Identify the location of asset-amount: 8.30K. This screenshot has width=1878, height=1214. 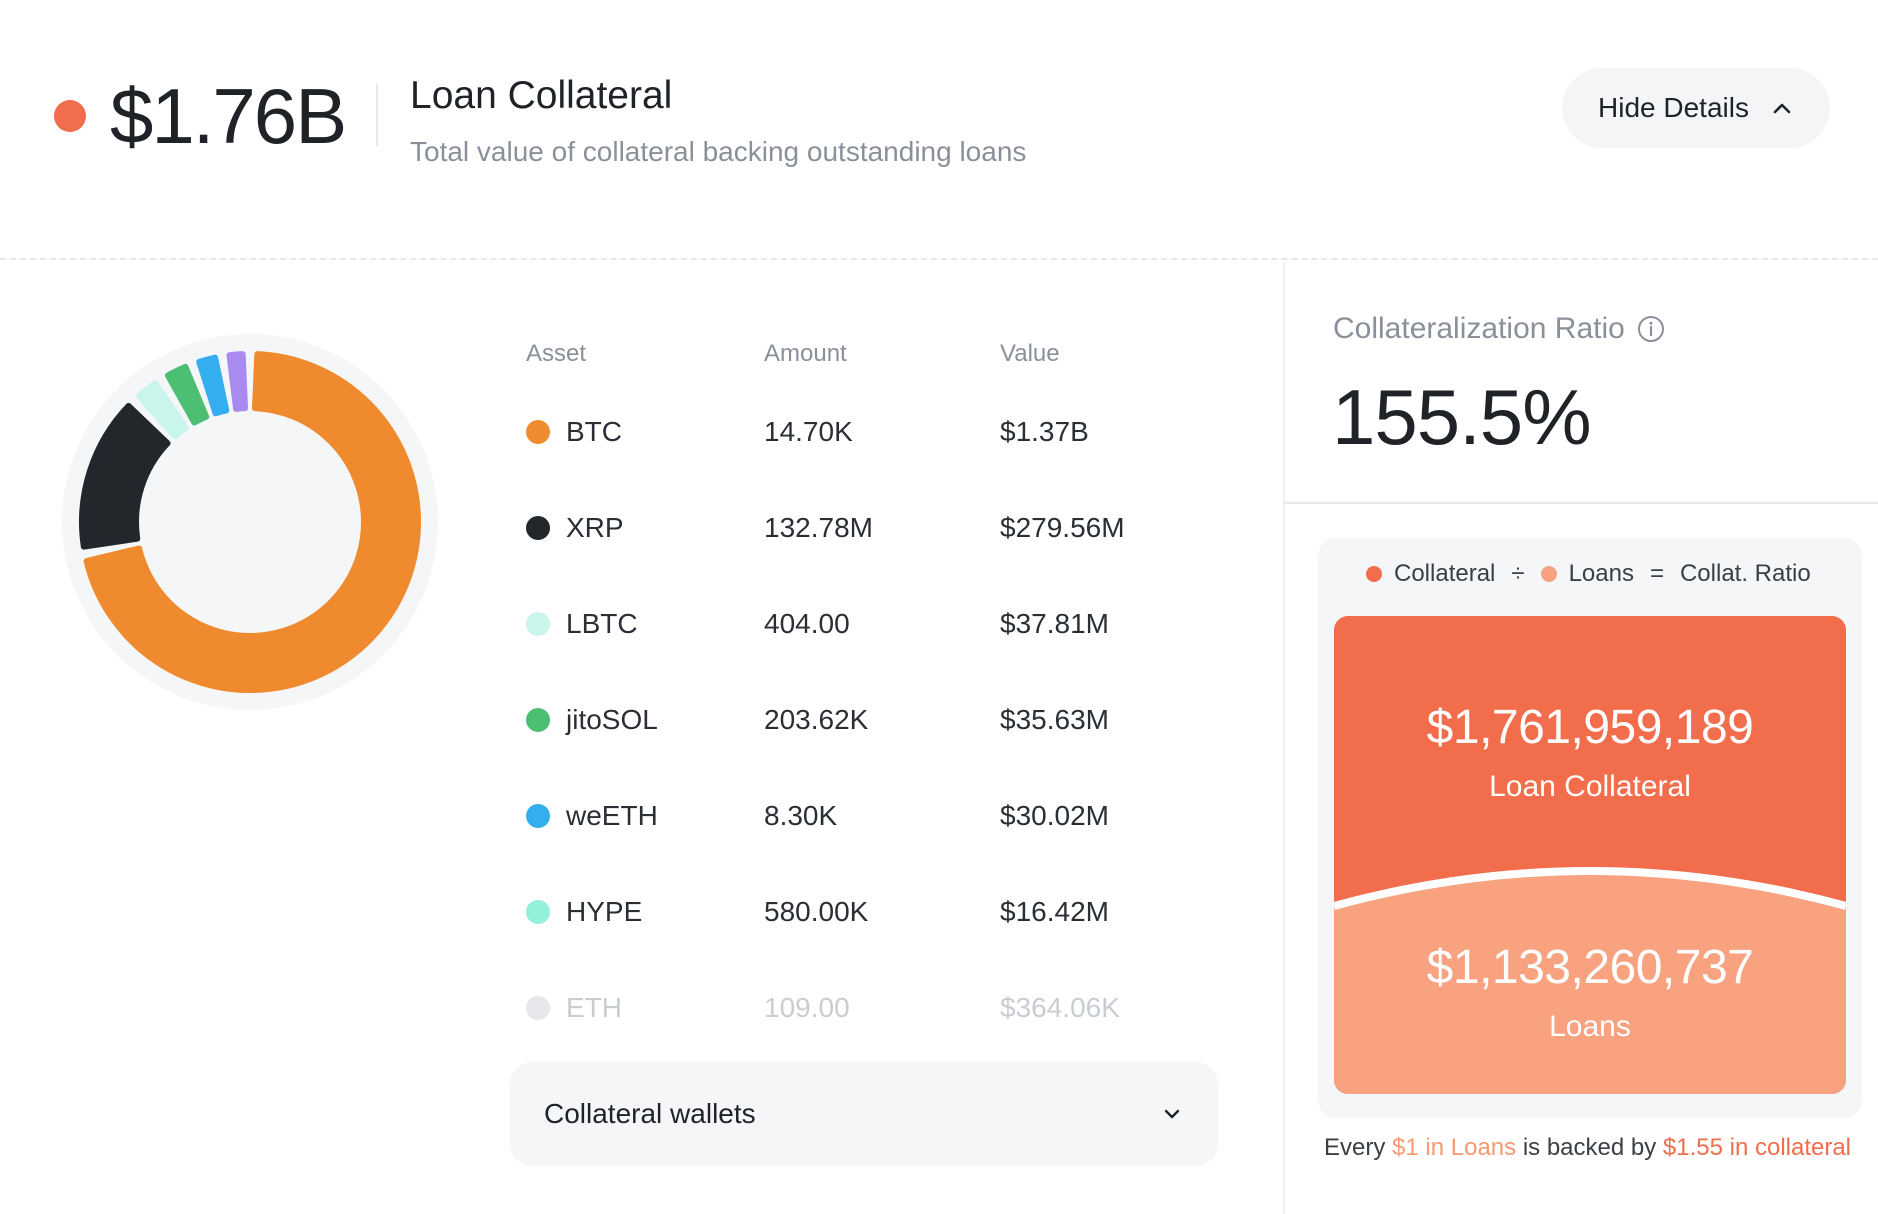
(801, 815).